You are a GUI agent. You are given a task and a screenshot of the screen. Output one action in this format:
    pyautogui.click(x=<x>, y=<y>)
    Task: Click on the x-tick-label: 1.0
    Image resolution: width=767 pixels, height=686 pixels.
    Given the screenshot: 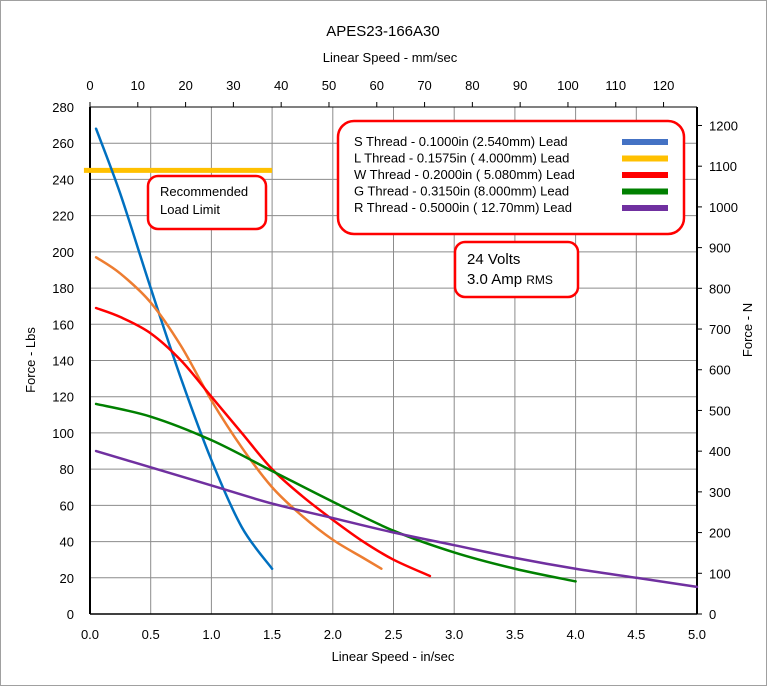 What is the action you would take?
    pyautogui.click(x=211, y=634)
    